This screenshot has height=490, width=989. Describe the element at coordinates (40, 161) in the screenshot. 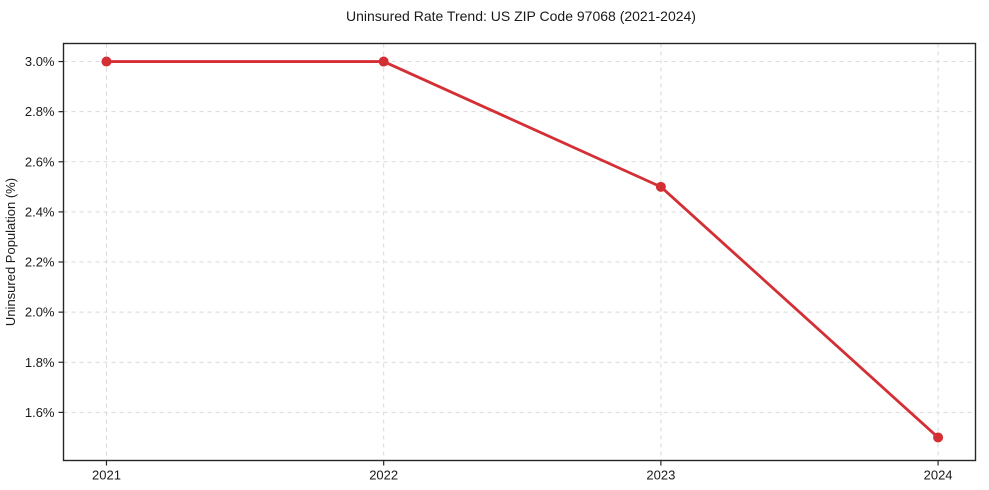

I see `y-tick-label: 2.6%` at that location.